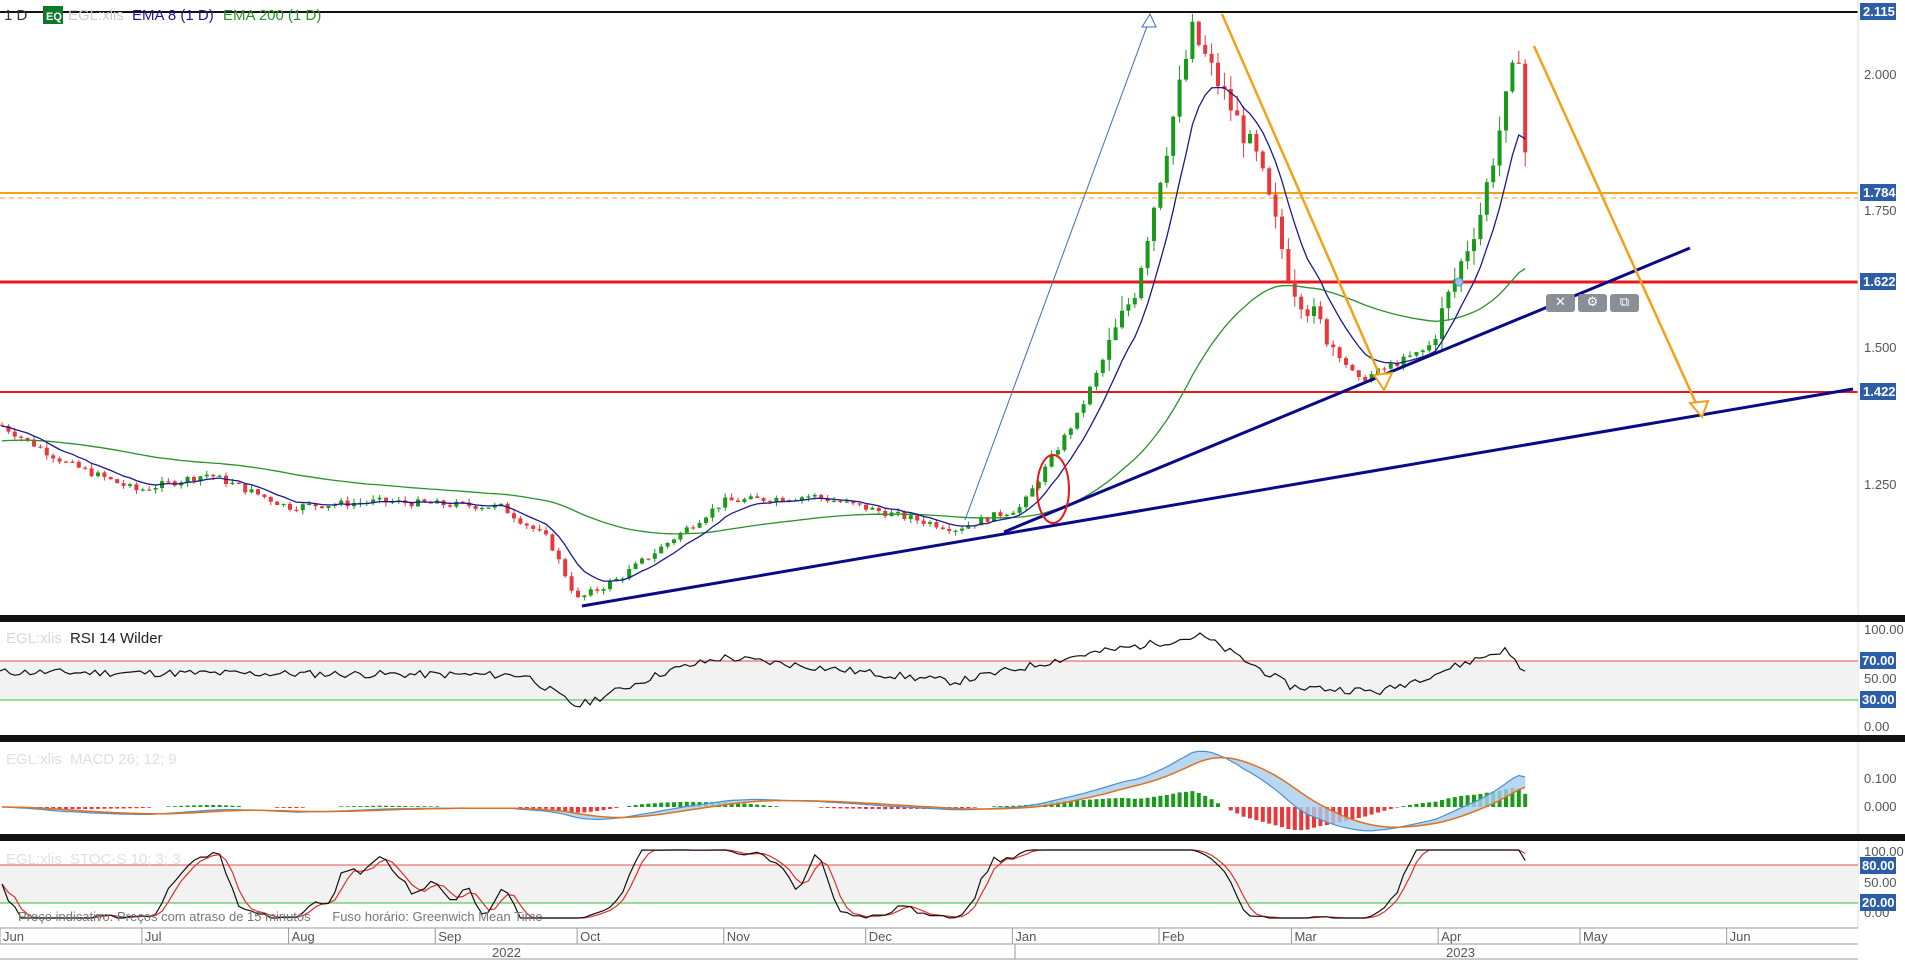 Image resolution: width=1905 pixels, height=960 pixels. Describe the element at coordinates (272, 15) in the screenshot. I see `ema-200-legend: EMA 200 (1 D)` at that location.